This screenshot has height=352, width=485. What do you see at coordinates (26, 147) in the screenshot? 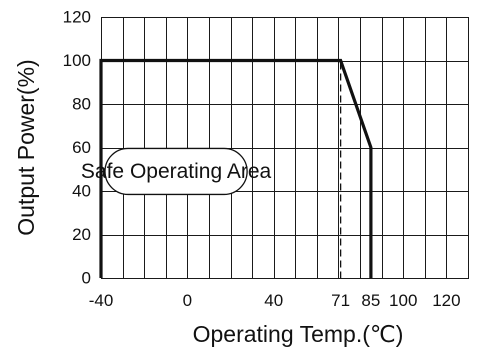
I see `y-axis-label: Output Power(%)` at bounding box center [26, 147].